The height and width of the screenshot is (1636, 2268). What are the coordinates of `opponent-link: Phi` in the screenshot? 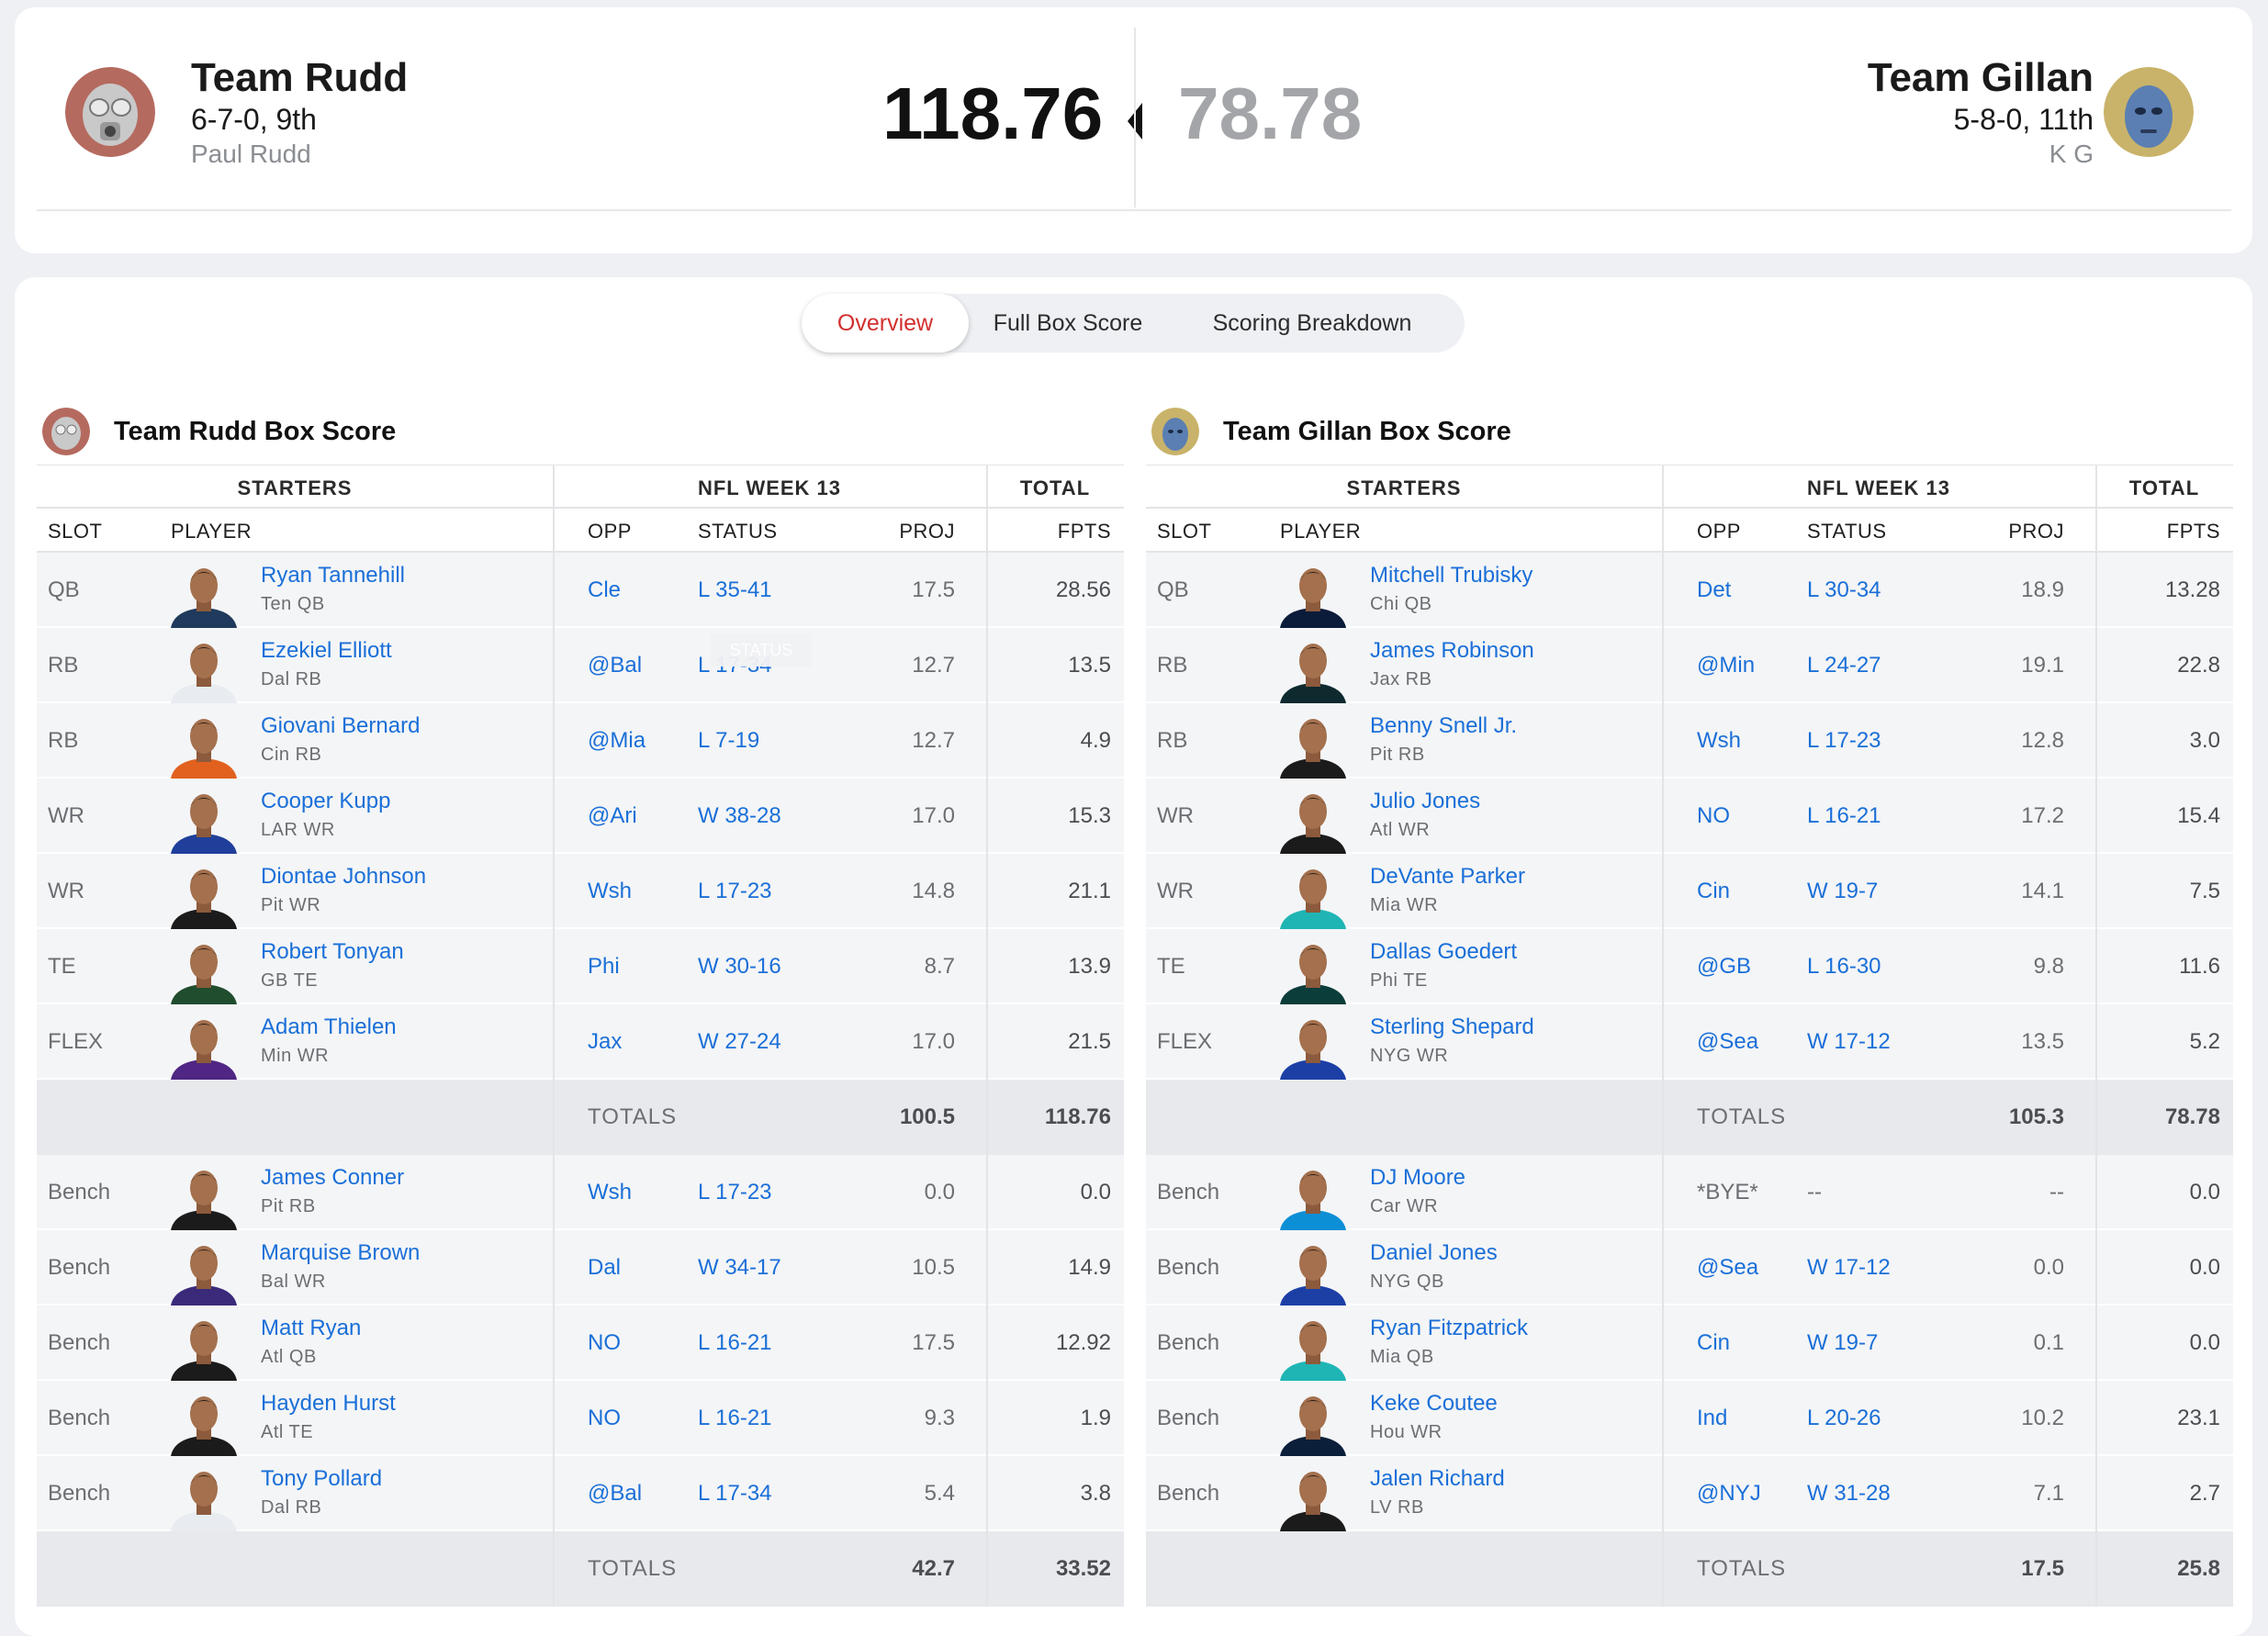 It's located at (604, 967).